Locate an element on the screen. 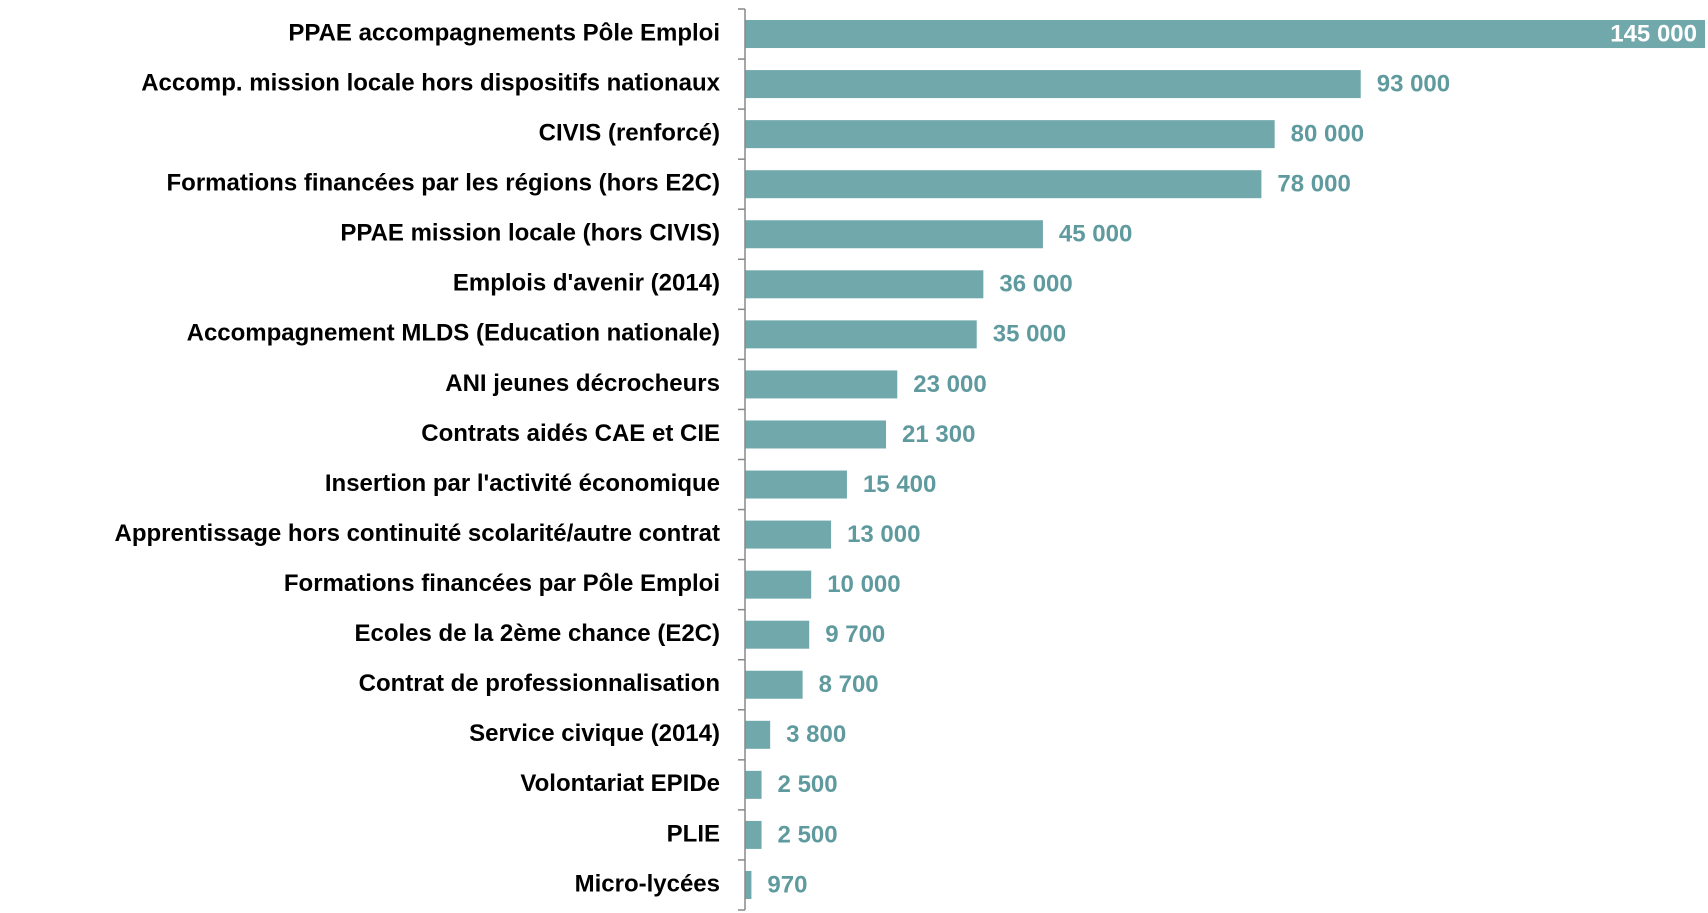 Image resolution: width=1708 pixels, height=913 pixels. category-label: Ecoles de la 2ème chance (E2C) is located at coordinates (537, 633).